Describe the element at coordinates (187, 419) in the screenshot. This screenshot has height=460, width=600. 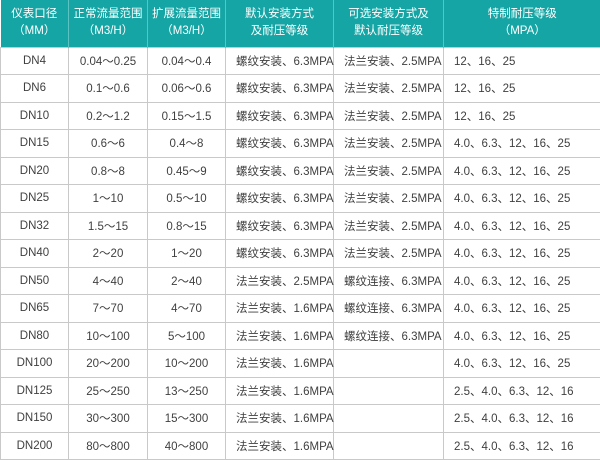
I see `table-cell-c2: 15～300` at that location.